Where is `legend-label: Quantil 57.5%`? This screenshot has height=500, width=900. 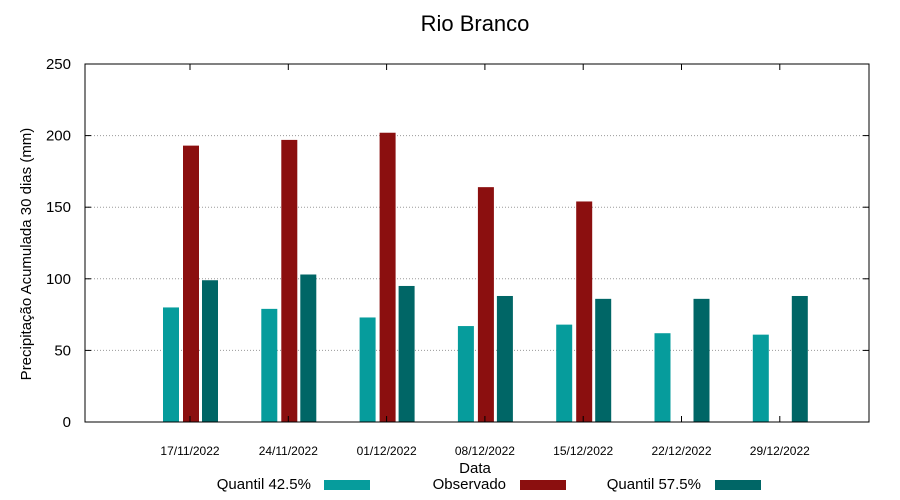 legend-label: Quantil 57.5% is located at coordinates (654, 484).